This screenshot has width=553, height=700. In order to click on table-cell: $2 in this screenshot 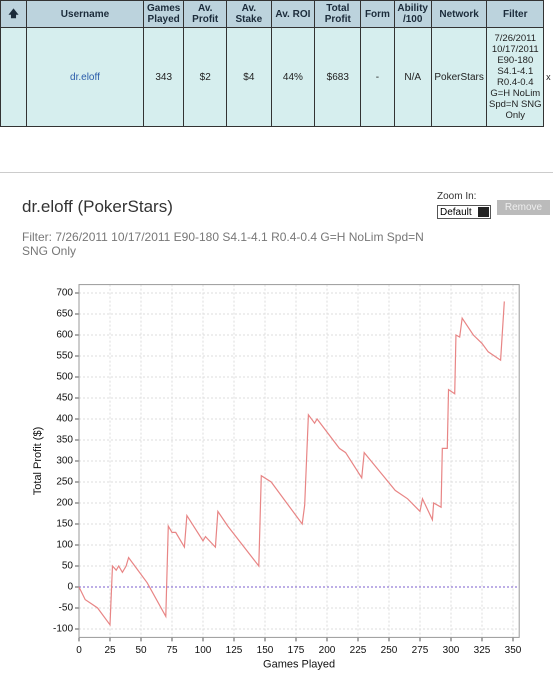, I will do `click(205, 77)`.